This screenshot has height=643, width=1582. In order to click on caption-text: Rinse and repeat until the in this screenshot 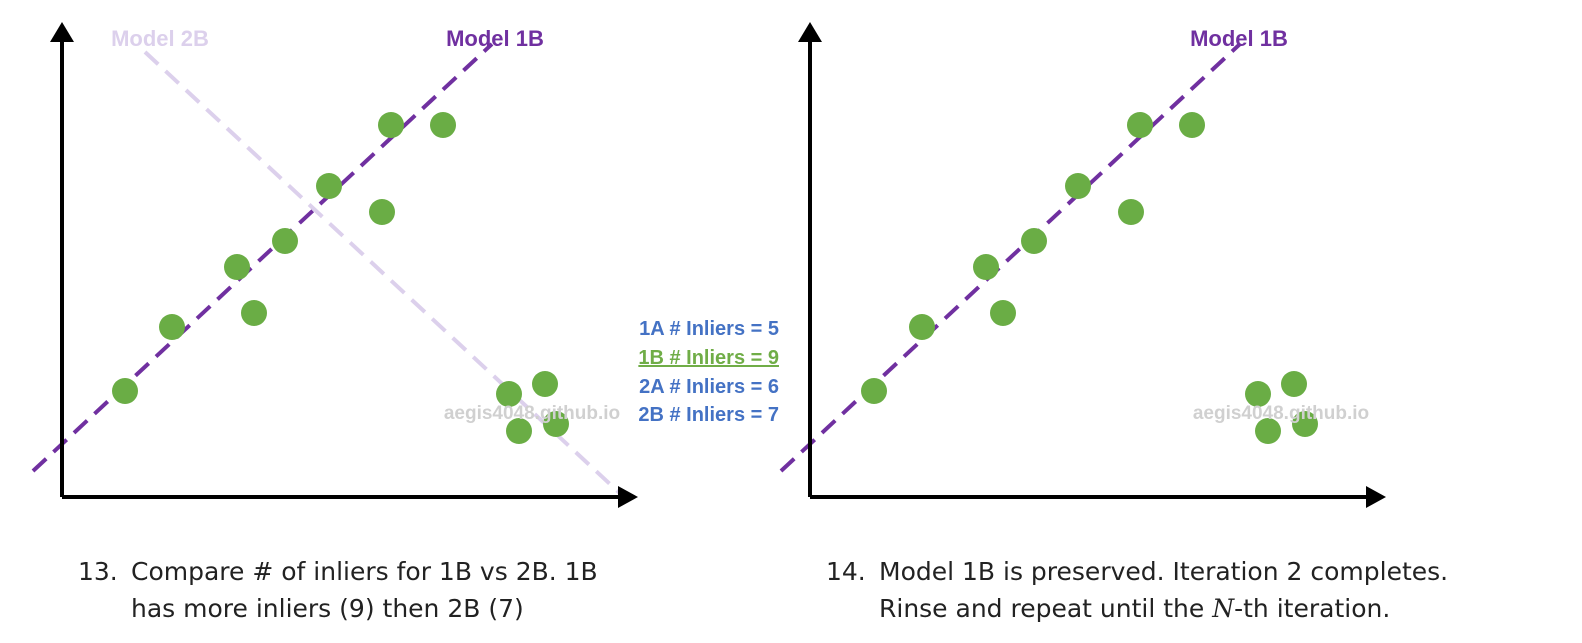, I will do `click(1046, 608)`.